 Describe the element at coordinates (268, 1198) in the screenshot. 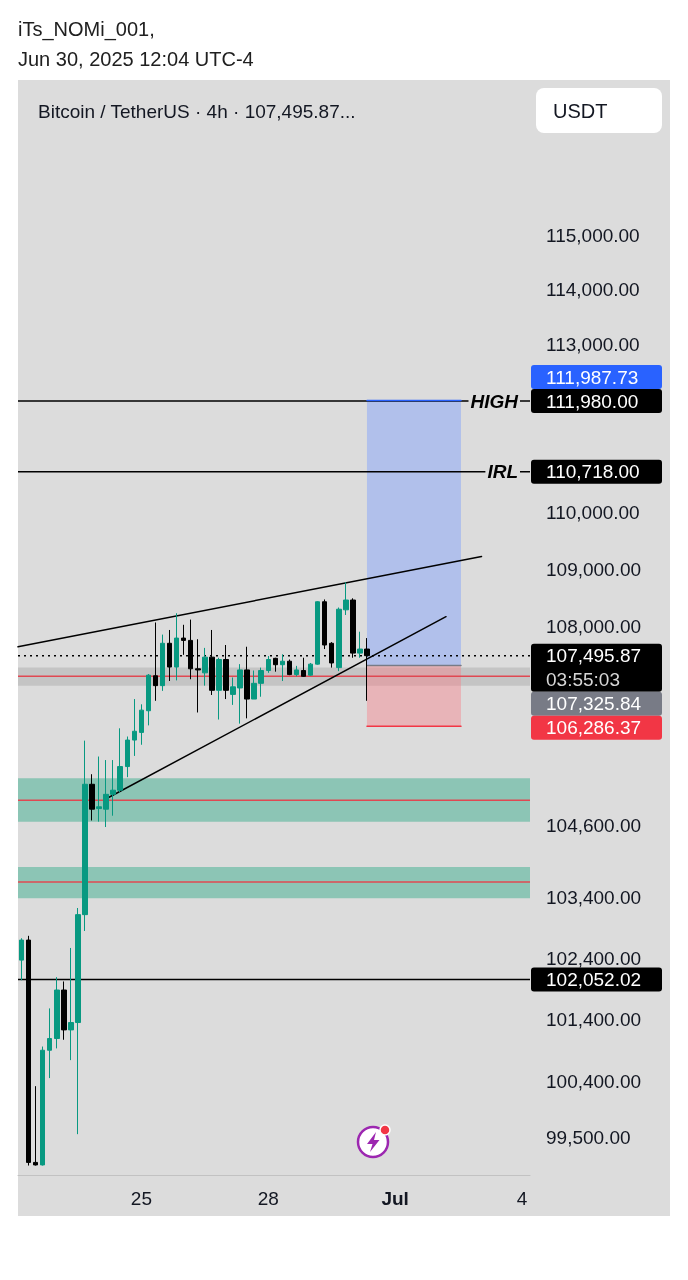

I see `x-tick-label: 28` at that location.